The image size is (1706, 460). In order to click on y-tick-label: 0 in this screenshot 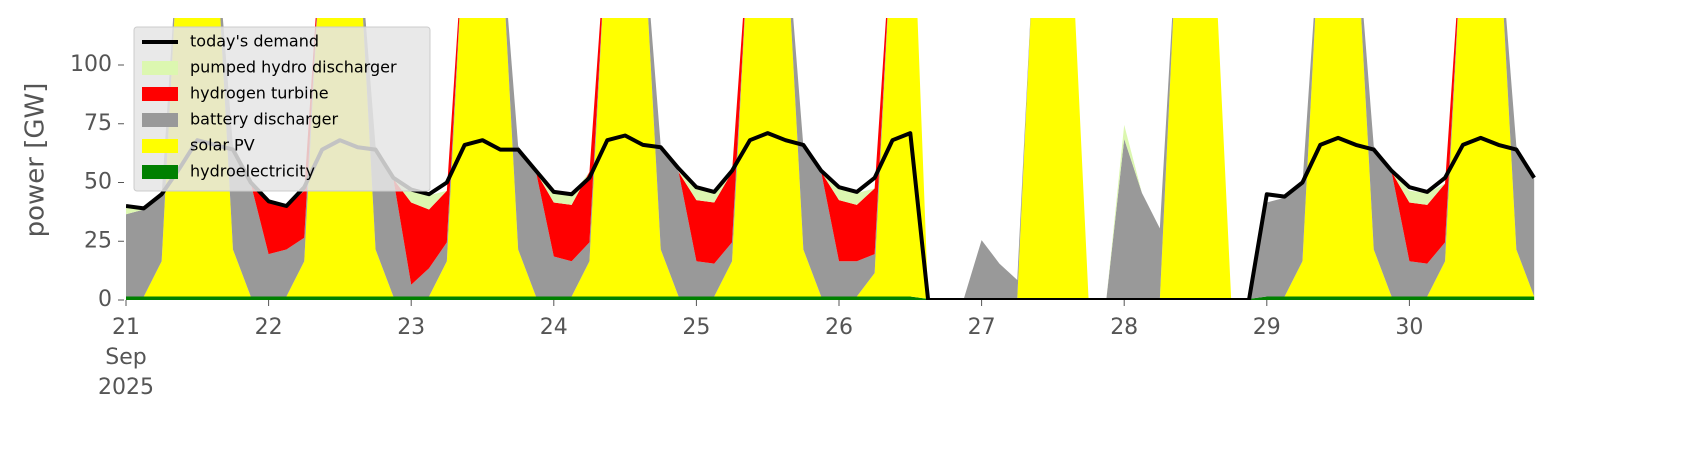, I will do `click(105, 299)`.